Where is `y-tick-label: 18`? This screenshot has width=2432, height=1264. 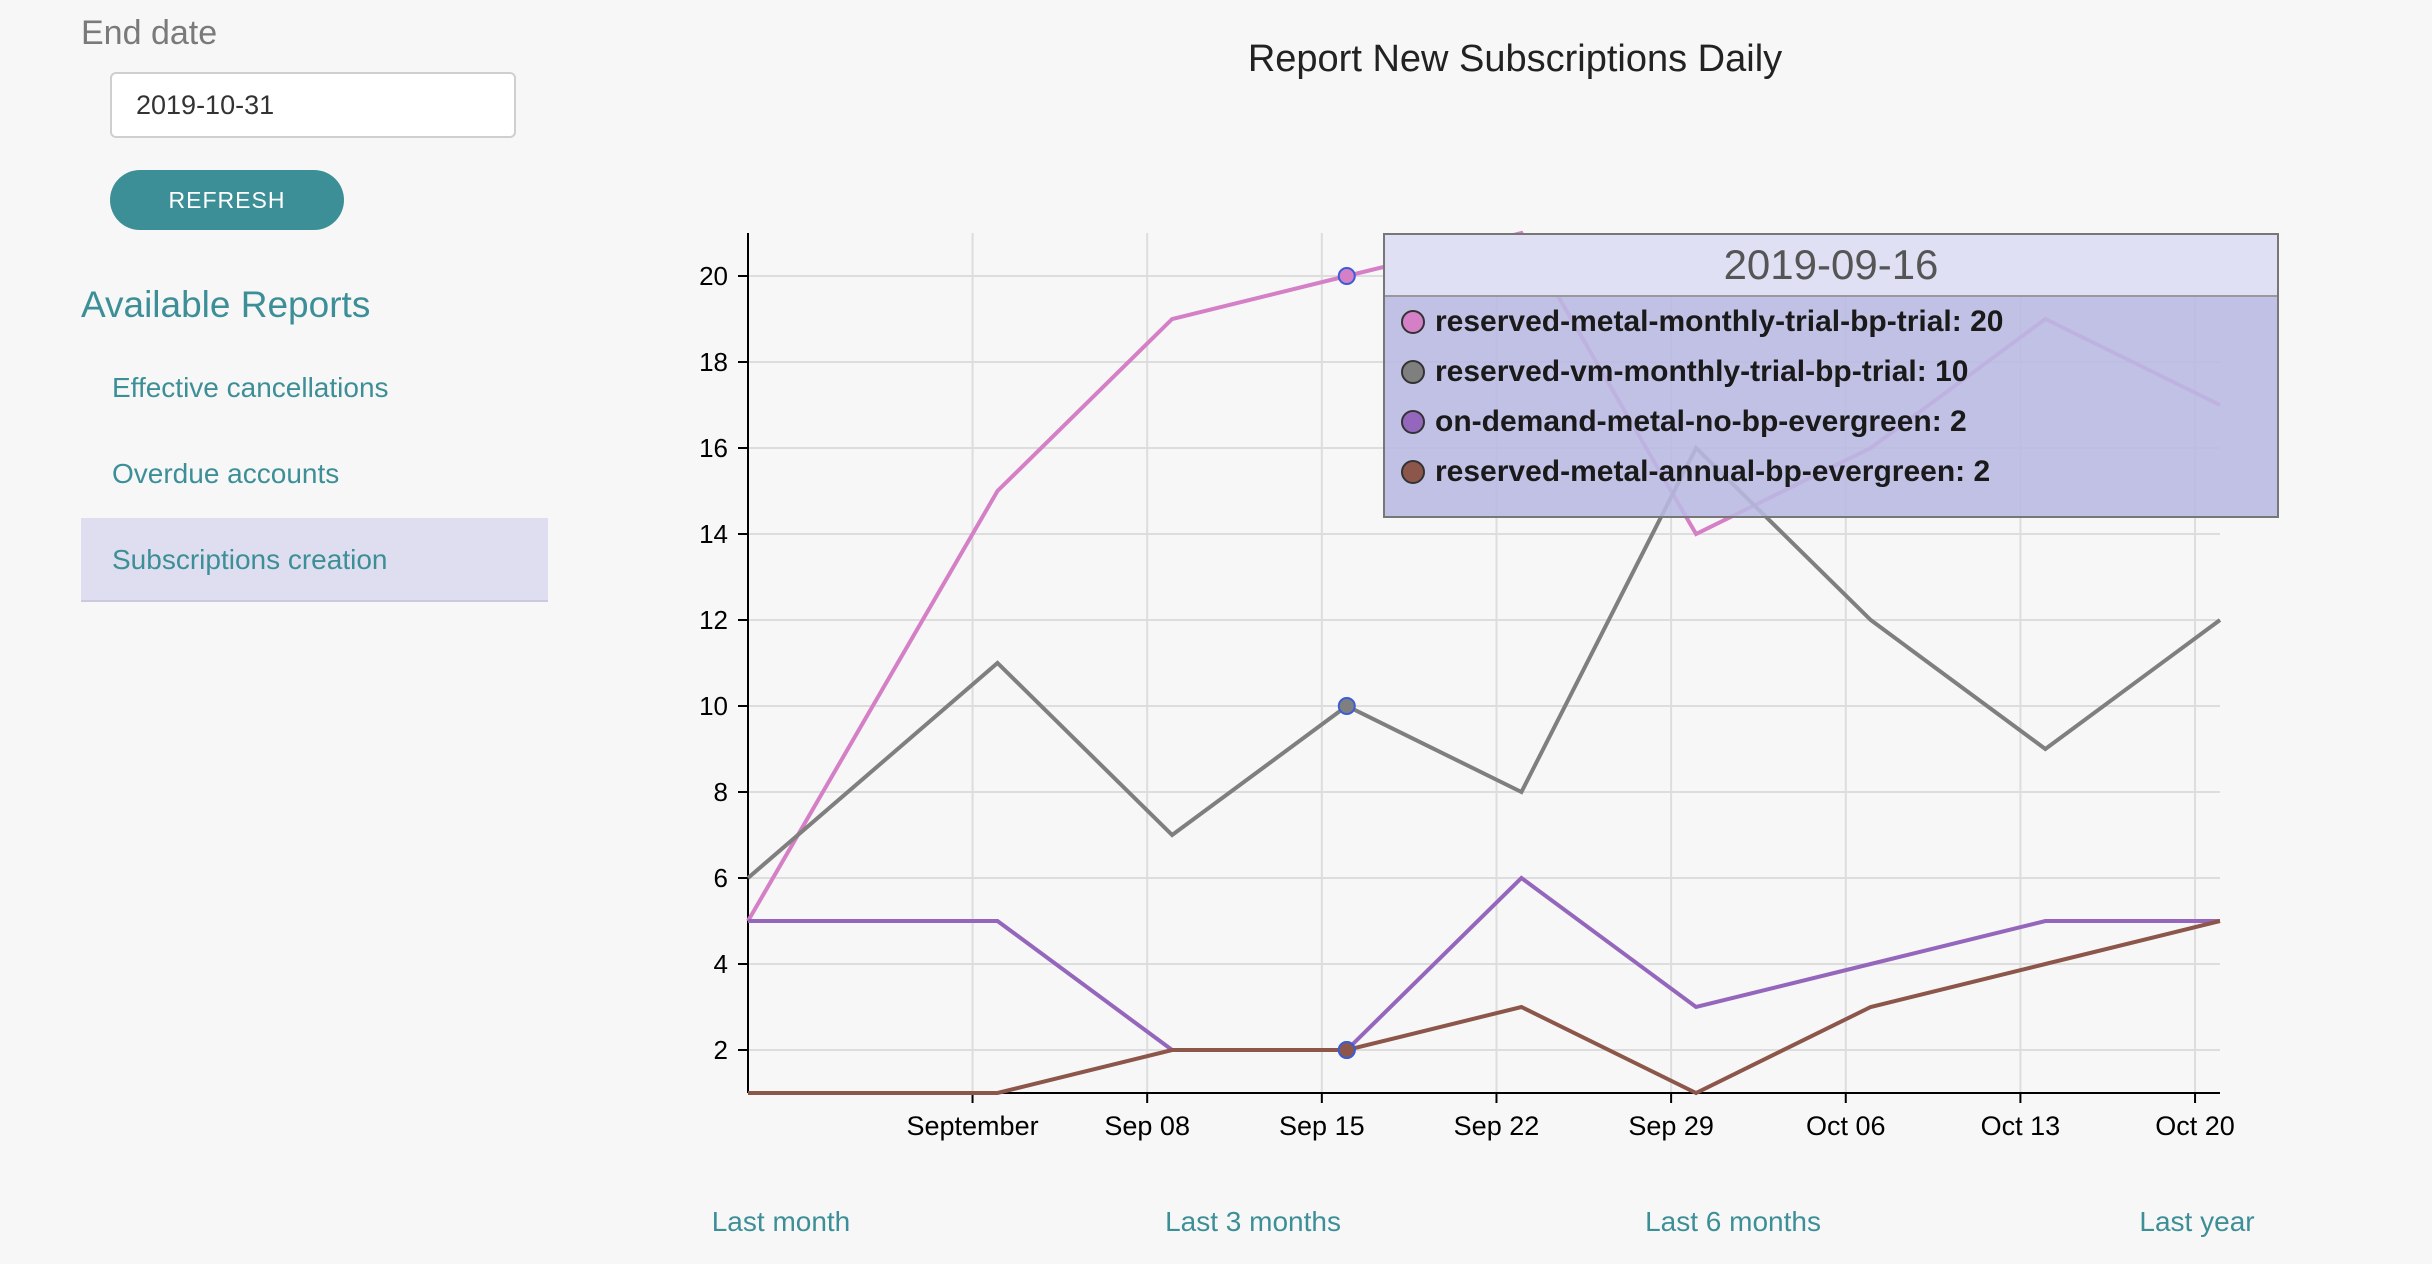
y-tick-label: 18 is located at coordinates (713, 362).